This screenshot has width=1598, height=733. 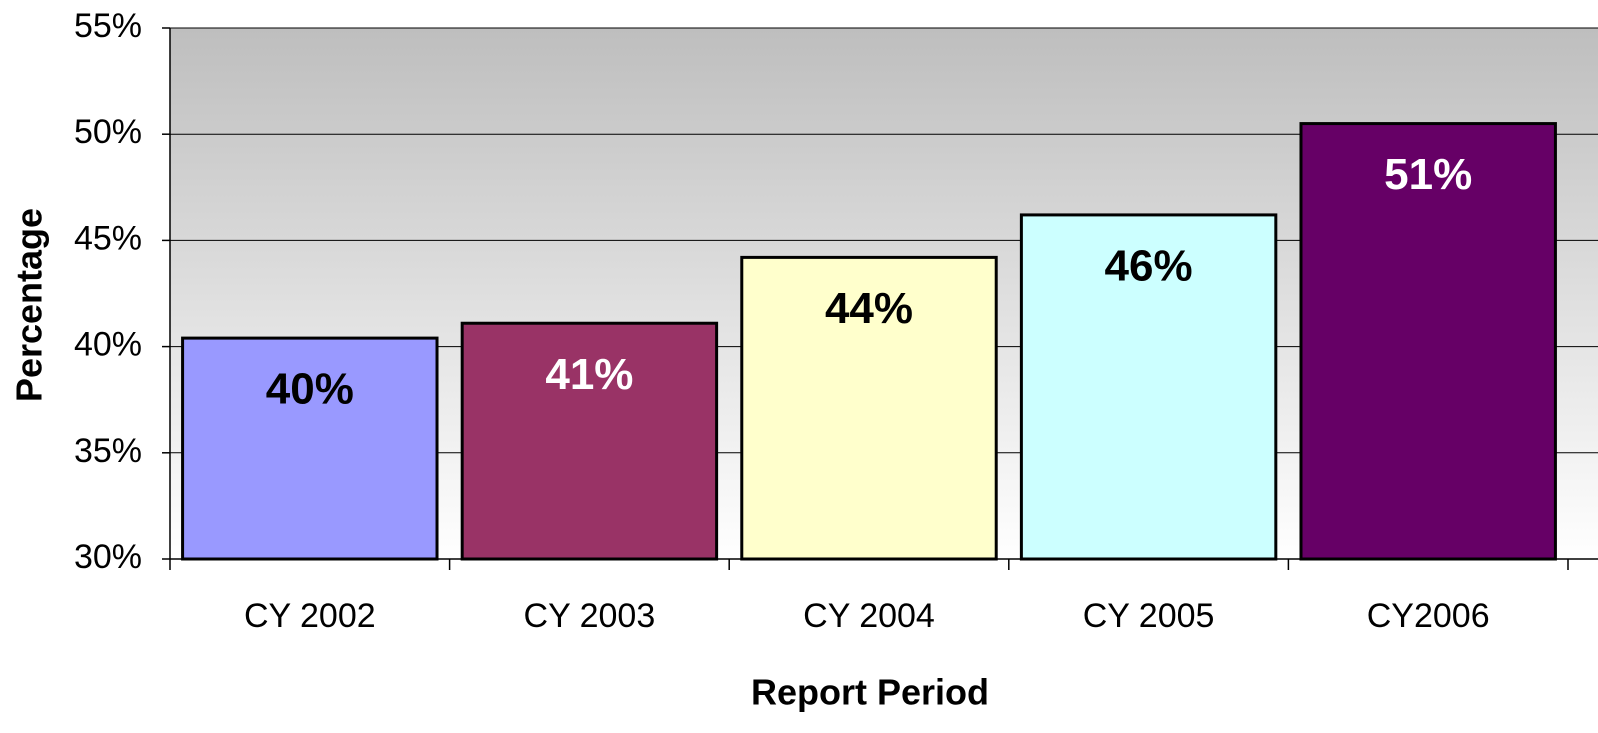 I want to click on data-label: 46%, so click(x=1149, y=266).